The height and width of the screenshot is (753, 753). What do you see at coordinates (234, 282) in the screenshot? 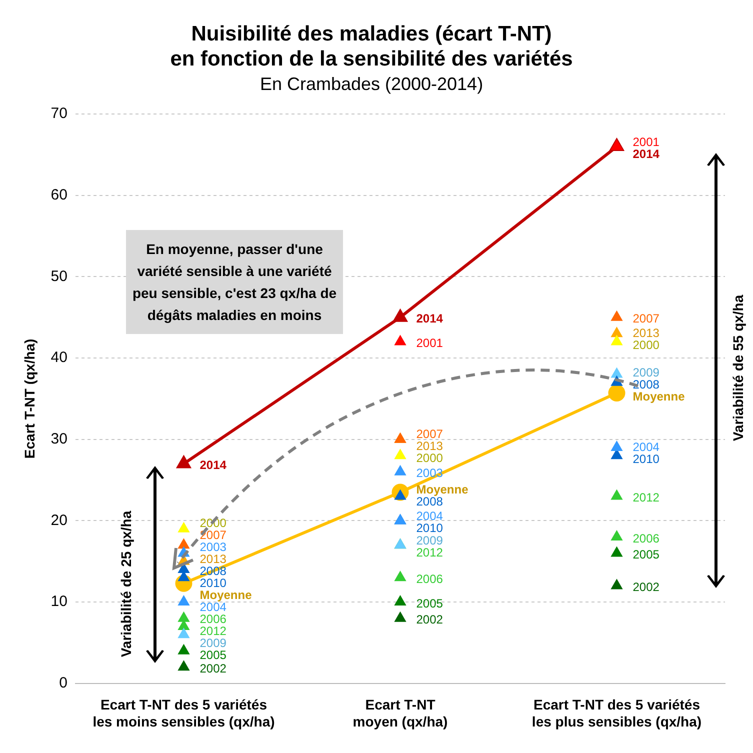
I see `annotation: En moyenne, passer d'une variété sensible à une variété peu sensible, c'est 23 qx/ha de dégâts maladies en moins` at bounding box center [234, 282].